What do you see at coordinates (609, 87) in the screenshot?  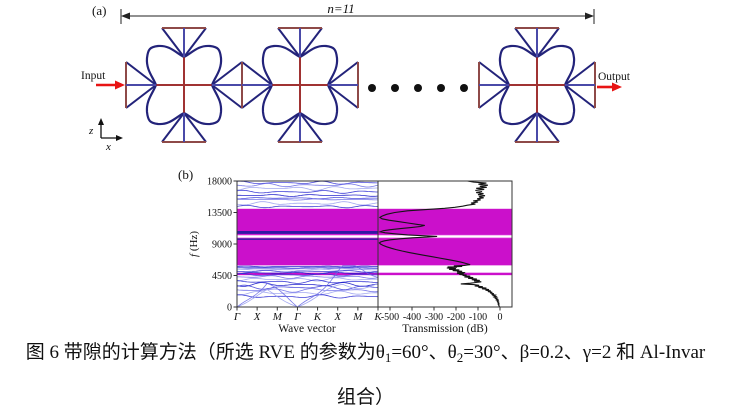 I see `output-arrow-icon` at bounding box center [609, 87].